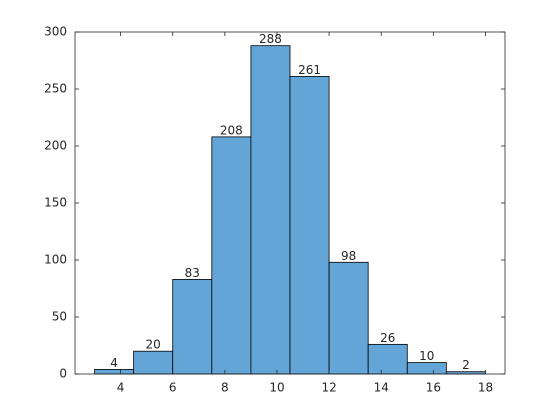 The image size is (560, 420). What do you see at coordinates (55, 260) in the screenshot?
I see `y-tick-label: 100` at bounding box center [55, 260].